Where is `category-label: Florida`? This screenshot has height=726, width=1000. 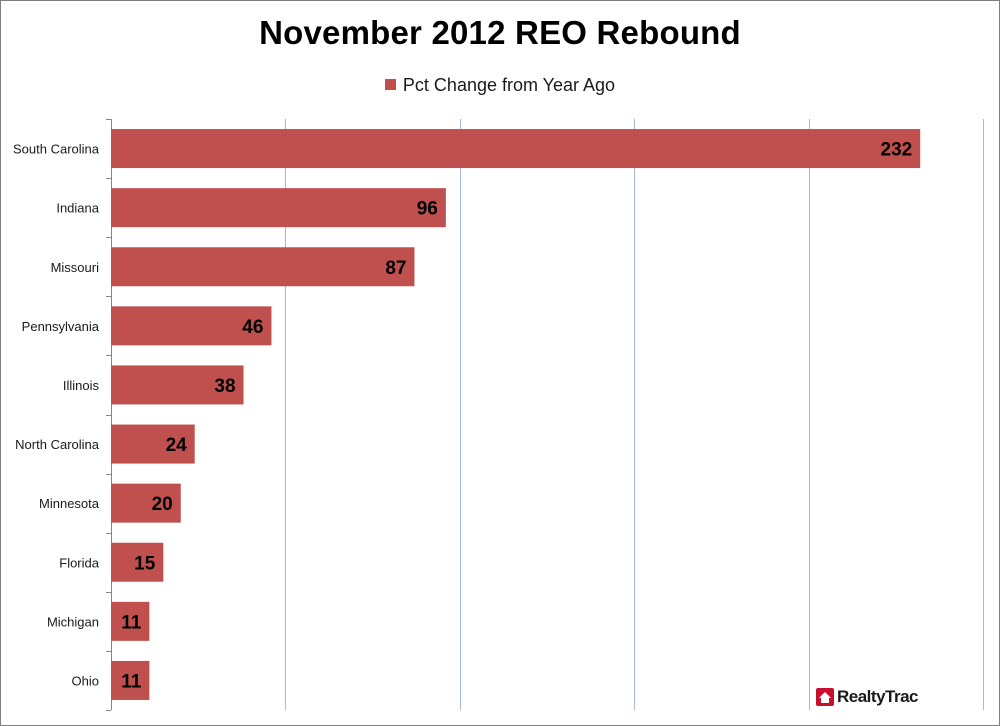 category-label: Florida is located at coordinates (79, 562).